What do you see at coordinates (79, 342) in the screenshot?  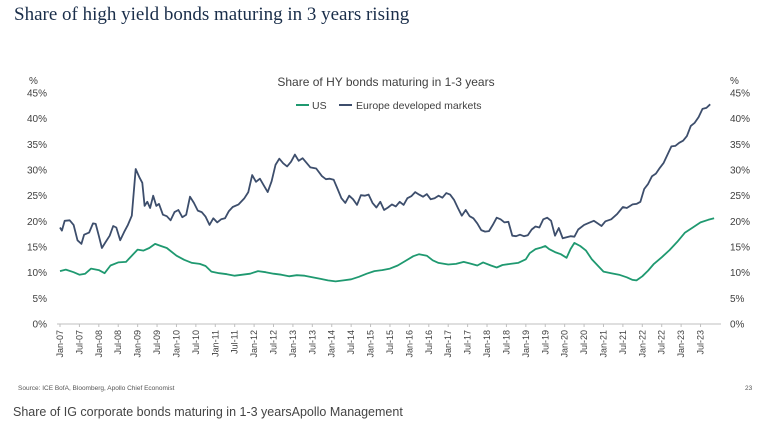 I see `x-tick-label: Jul-07` at bounding box center [79, 342].